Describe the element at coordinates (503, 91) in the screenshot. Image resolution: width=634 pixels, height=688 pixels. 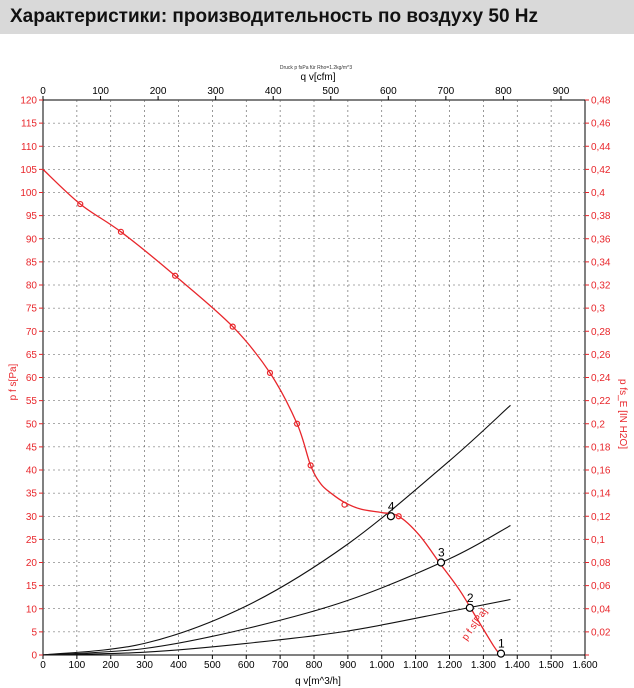
I see `x-top-tick-label: 800` at that location.